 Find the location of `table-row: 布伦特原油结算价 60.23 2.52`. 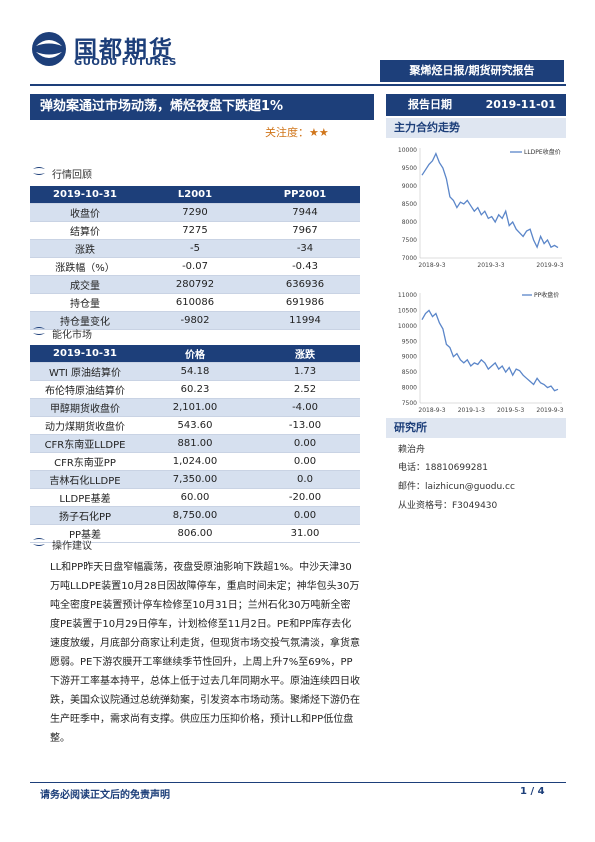

table-row: 布伦特原油结算价 60.23 2.52 is located at coordinates (195, 389).